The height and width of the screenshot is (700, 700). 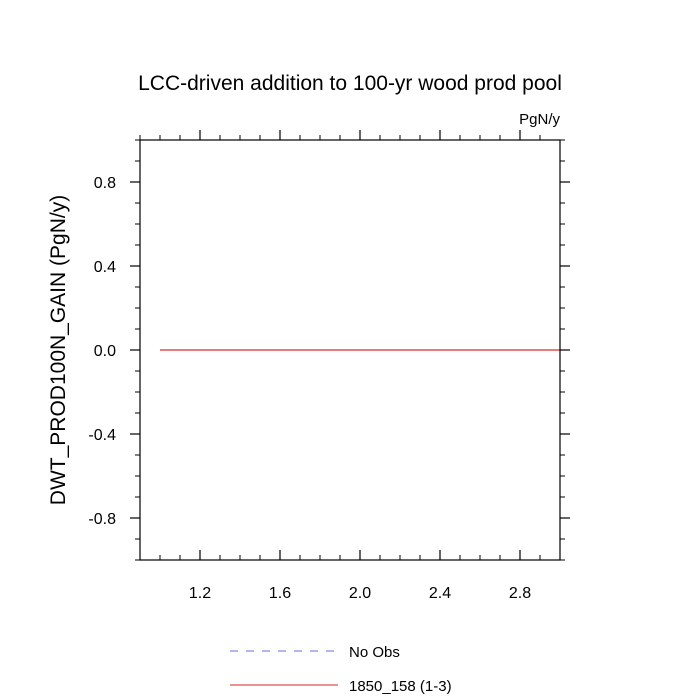 What do you see at coordinates (102, 519) in the screenshot?
I see `y-tick-label: -0.8` at bounding box center [102, 519].